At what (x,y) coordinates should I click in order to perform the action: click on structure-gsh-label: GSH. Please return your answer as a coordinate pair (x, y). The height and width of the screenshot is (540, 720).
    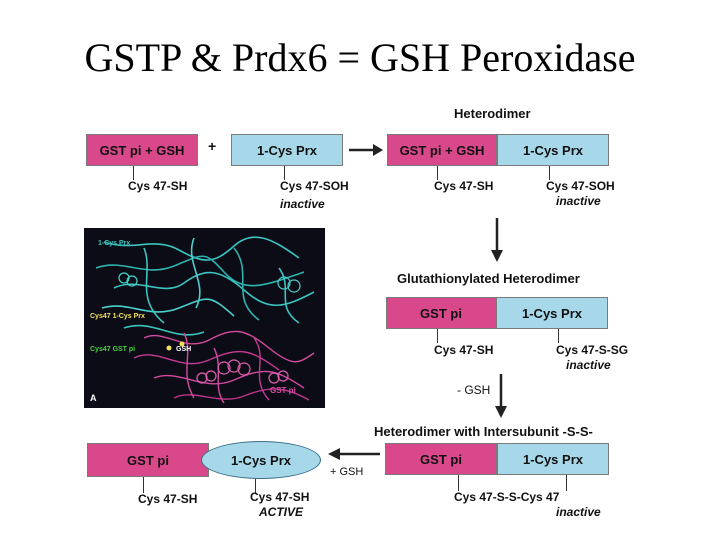
    Looking at the image, I should click on (184, 349).